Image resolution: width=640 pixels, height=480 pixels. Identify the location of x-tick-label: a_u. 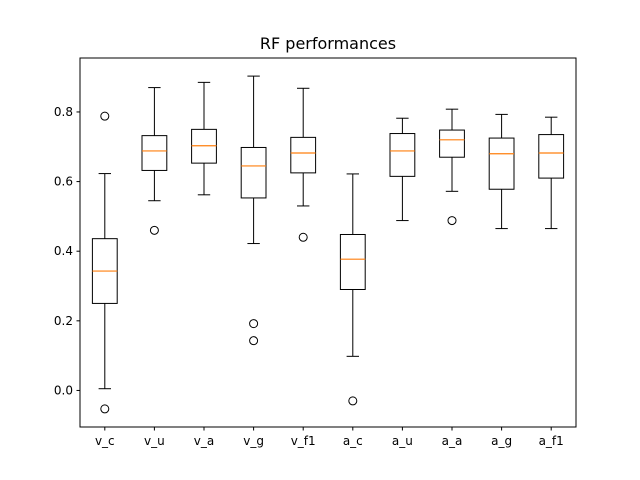
(402, 441).